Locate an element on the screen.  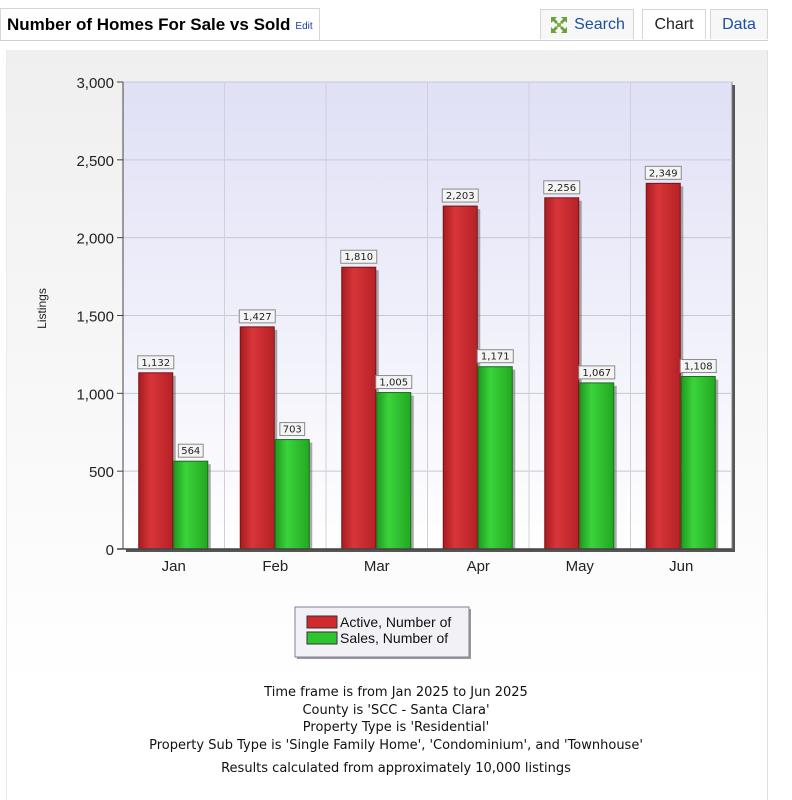
data-label: 1,067 is located at coordinates (596, 373).